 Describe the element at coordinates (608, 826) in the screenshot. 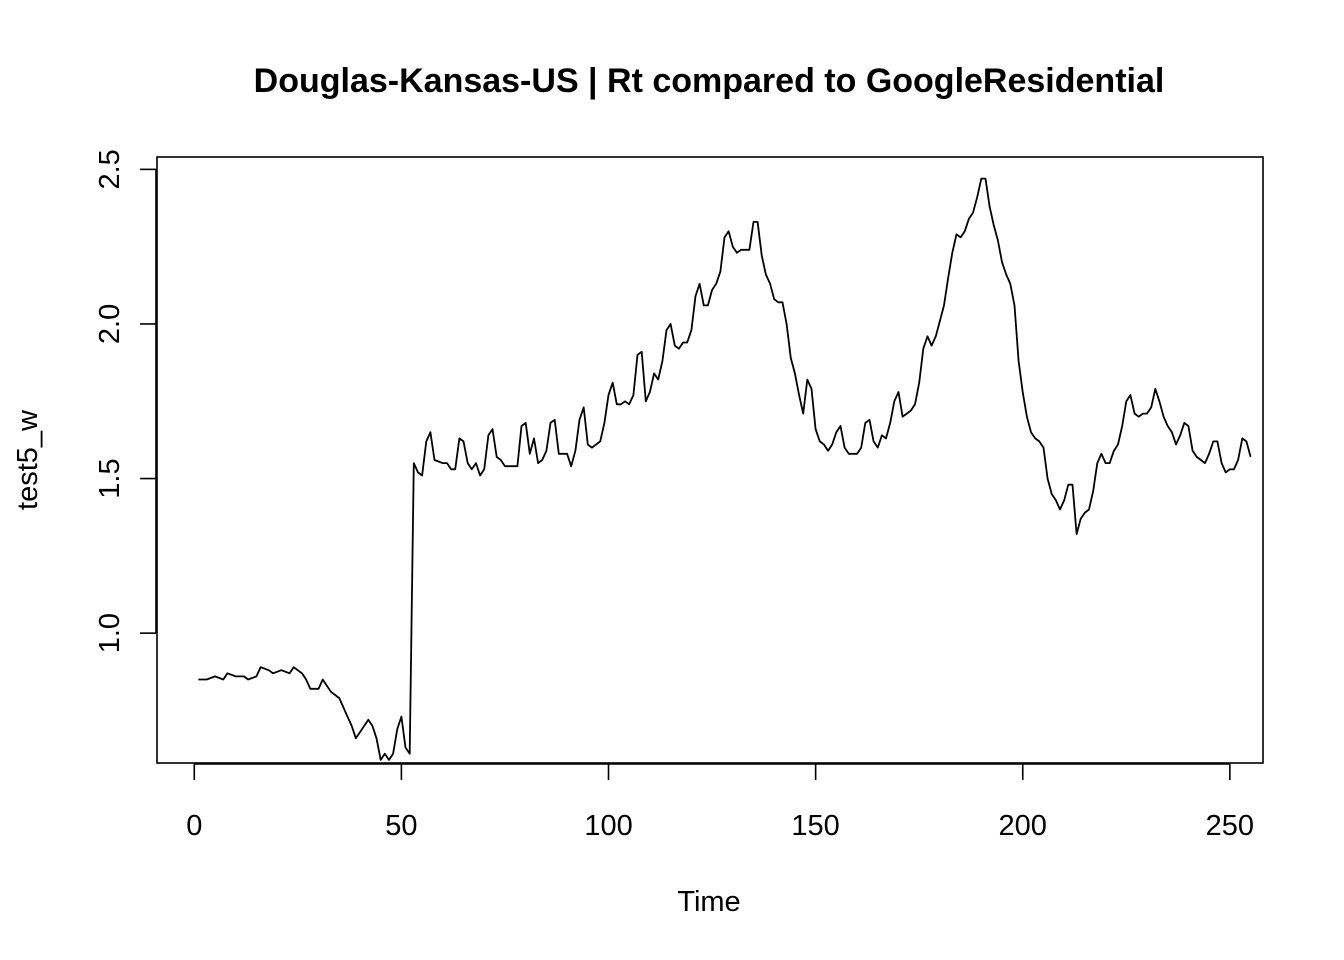

I see `x-tick-label: 100` at that location.